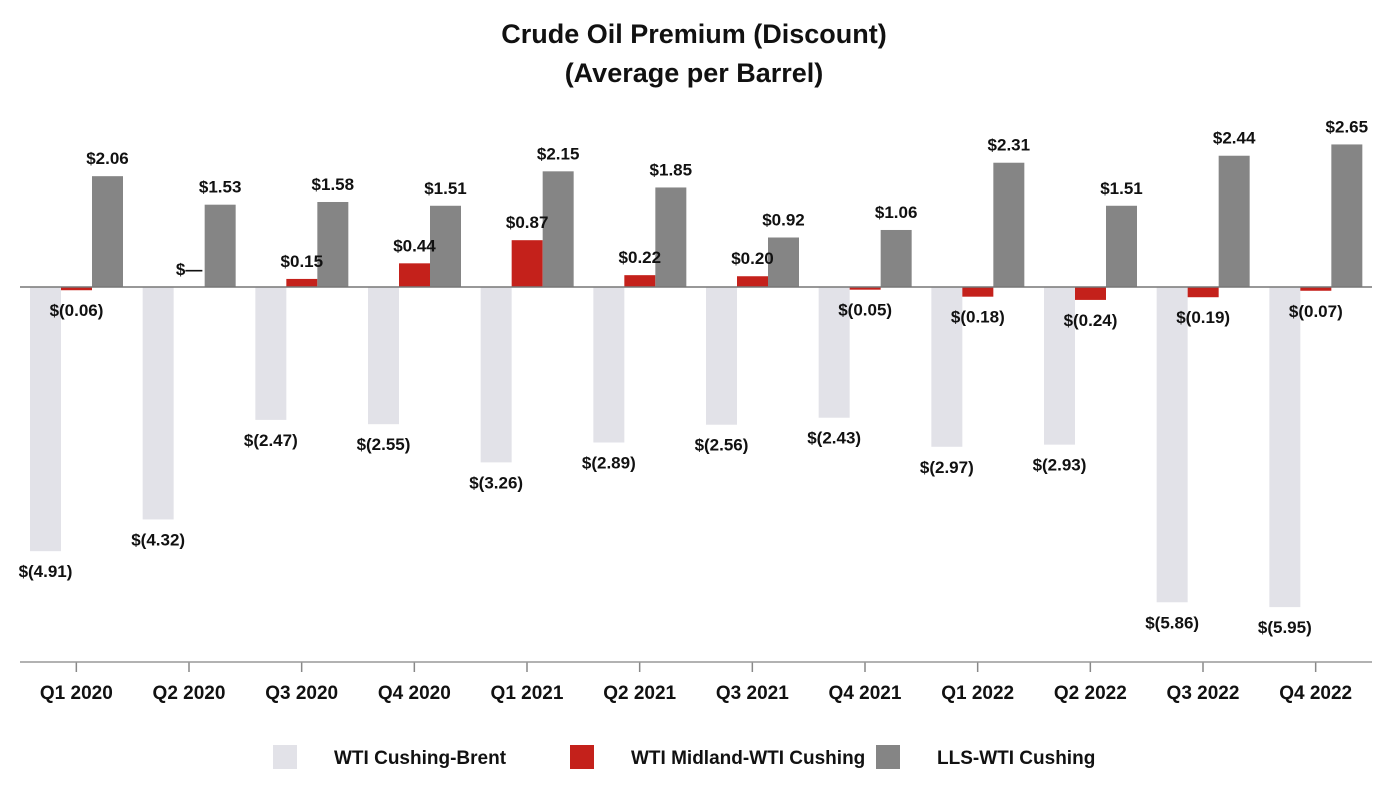 The height and width of the screenshot is (800, 1392). I want to click on data-label-wti-cushing-brent-5: $(3.26), so click(496, 482).